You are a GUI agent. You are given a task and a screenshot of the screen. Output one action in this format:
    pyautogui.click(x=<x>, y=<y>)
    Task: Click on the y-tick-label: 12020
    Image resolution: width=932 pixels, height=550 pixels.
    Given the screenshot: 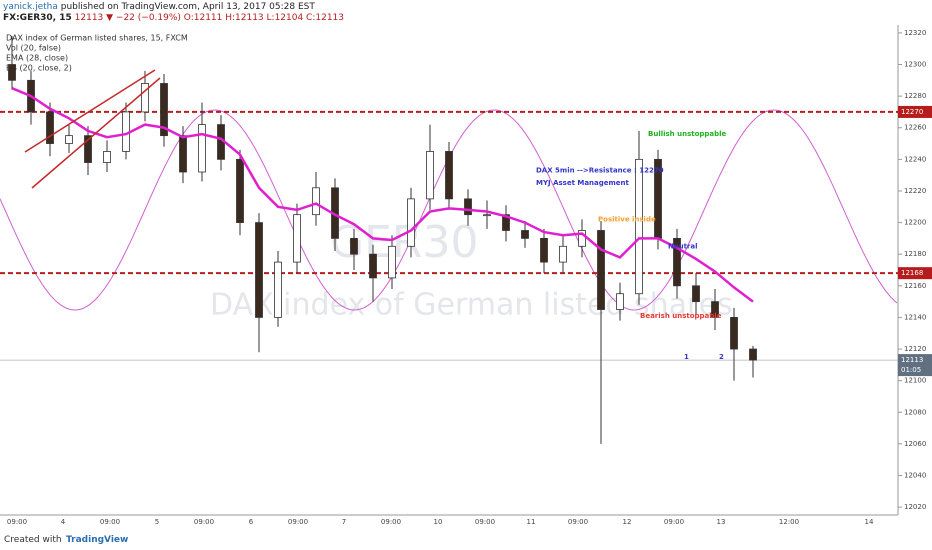 What is the action you would take?
    pyautogui.click(x=915, y=507)
    